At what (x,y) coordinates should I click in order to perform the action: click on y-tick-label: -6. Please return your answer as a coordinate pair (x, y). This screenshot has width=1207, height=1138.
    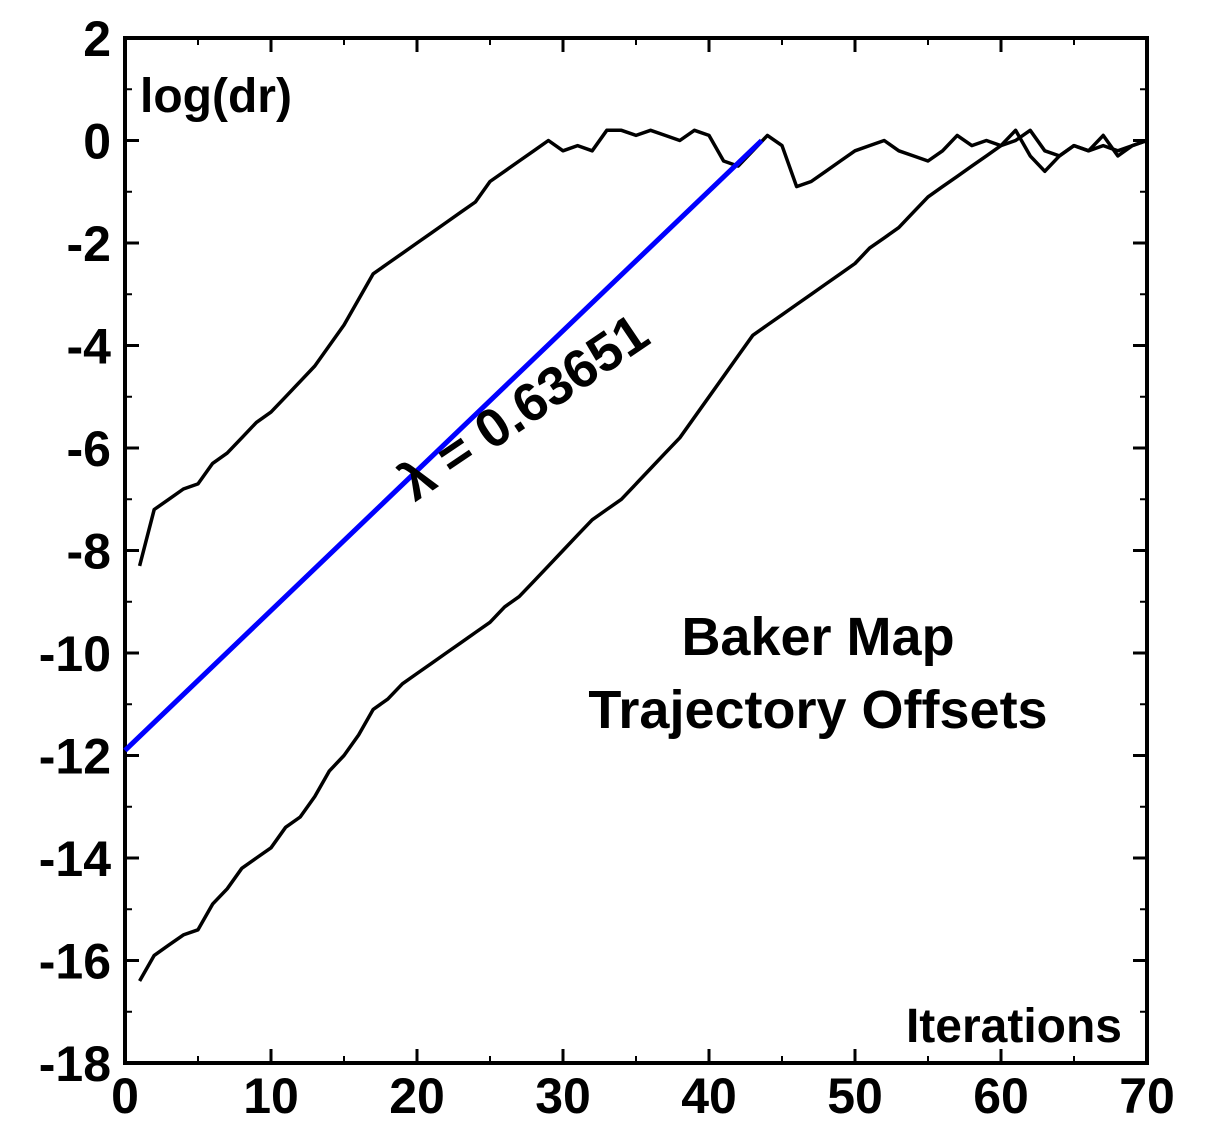
    Looking at the image, I should click on (89, 449).